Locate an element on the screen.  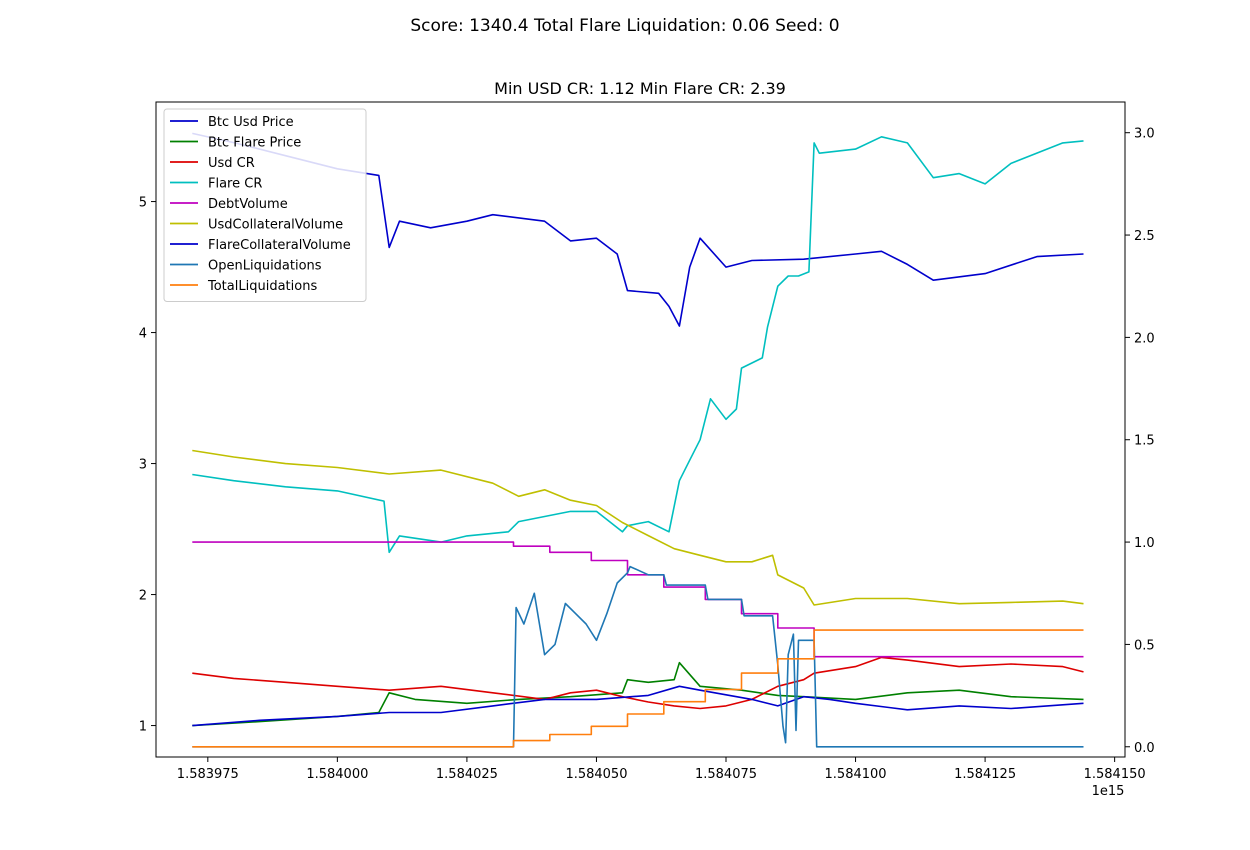
legend-label: OpenLiquidations is located at coordinates (265, 266).